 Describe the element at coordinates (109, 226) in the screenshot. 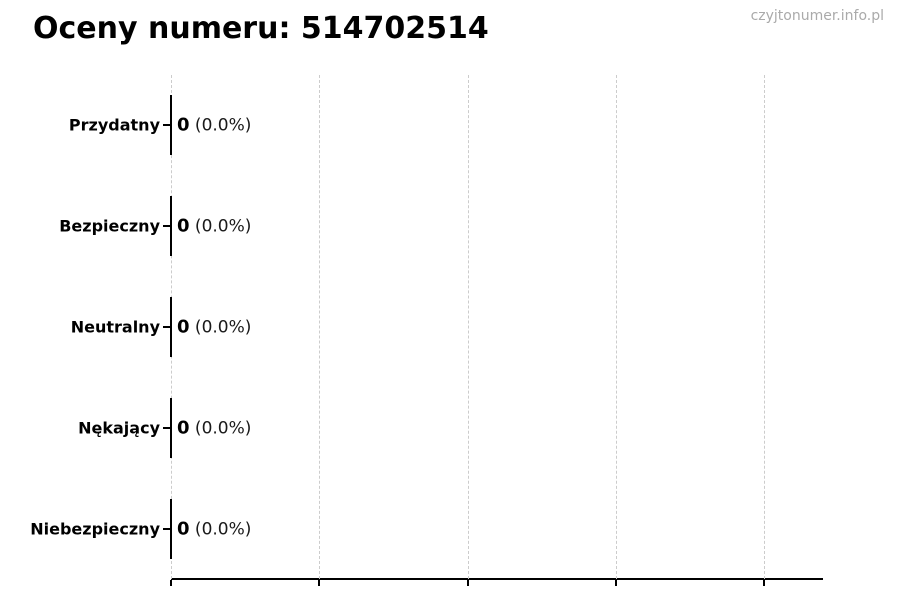

I see `category-label: Bezpieczny` at that location.